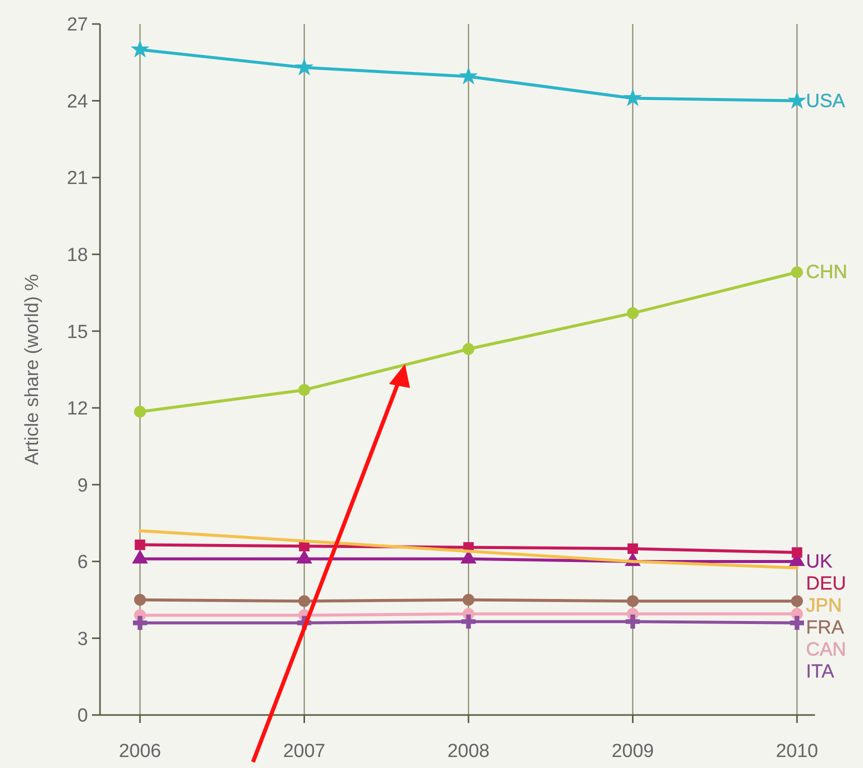 This screenshot has width=863, height=768. Describe the element at coordinates (82, 639) in the screenshot. I see `y-tick-label: 3` at that location.